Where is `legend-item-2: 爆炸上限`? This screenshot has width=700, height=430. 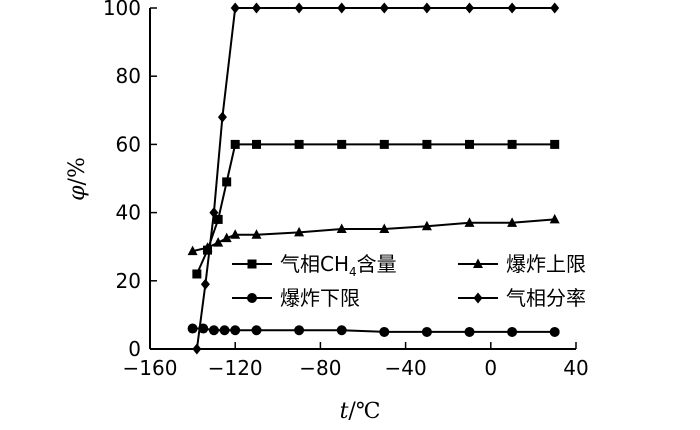 legend-item-2: 爆炸上限 is located at coordinates (522, 264).